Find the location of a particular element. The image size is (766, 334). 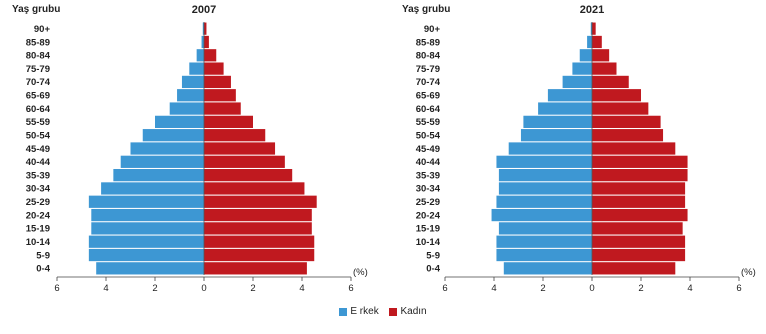

age-label-1-85-89: 5-9 is located at coordinates (433, 255).